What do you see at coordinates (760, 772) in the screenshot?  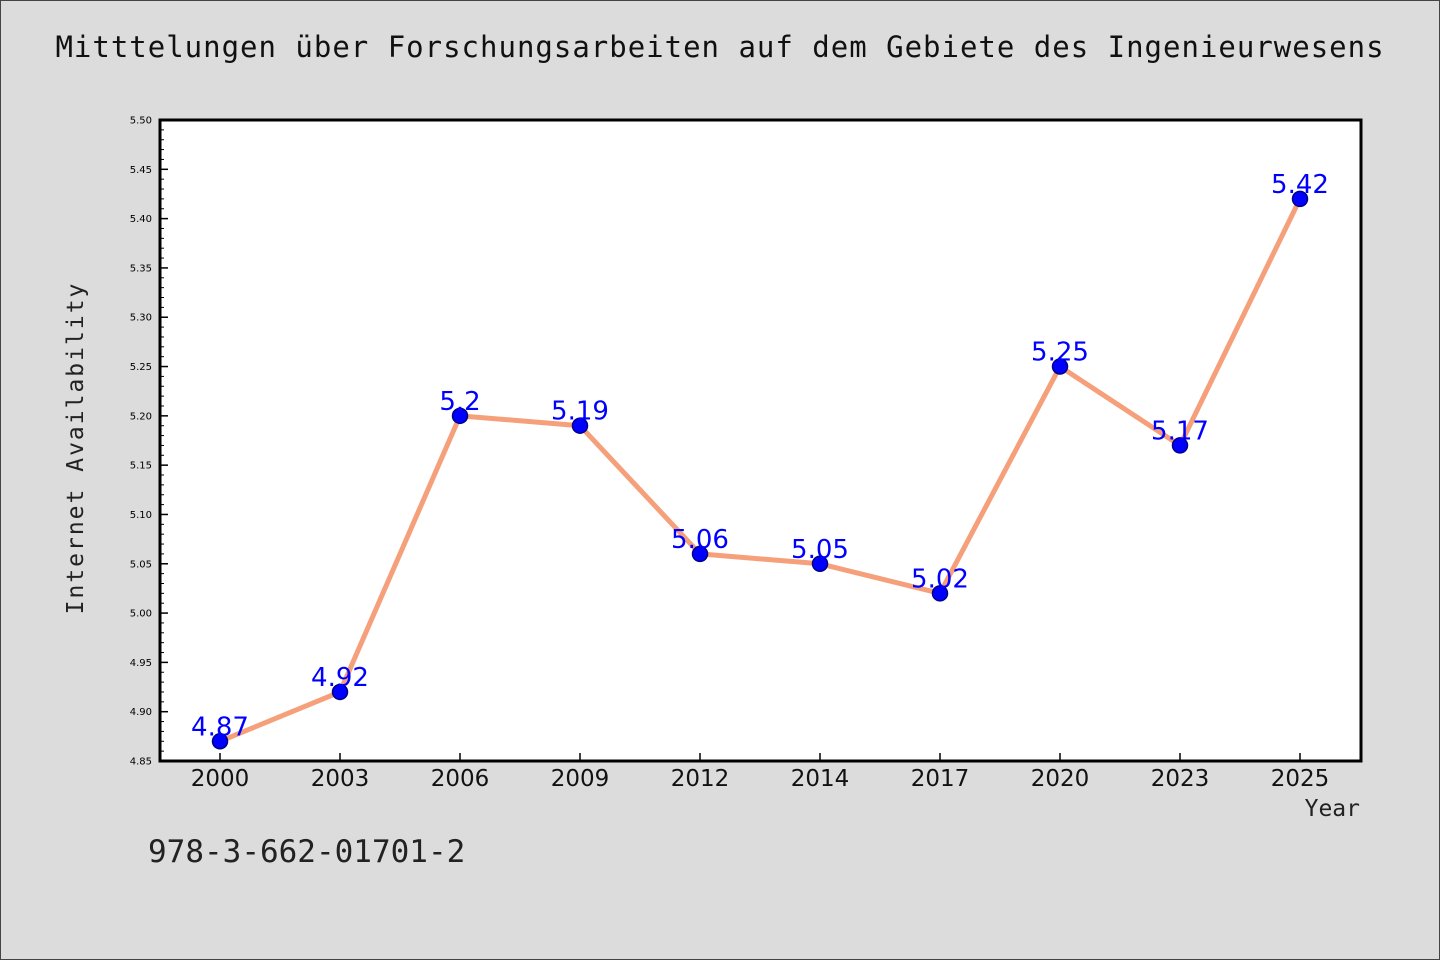 I see `x-ticks: 2000 2003 2006 2009 2012 2014 2017 2020 2023 2025` at bounding box center [760, 772].